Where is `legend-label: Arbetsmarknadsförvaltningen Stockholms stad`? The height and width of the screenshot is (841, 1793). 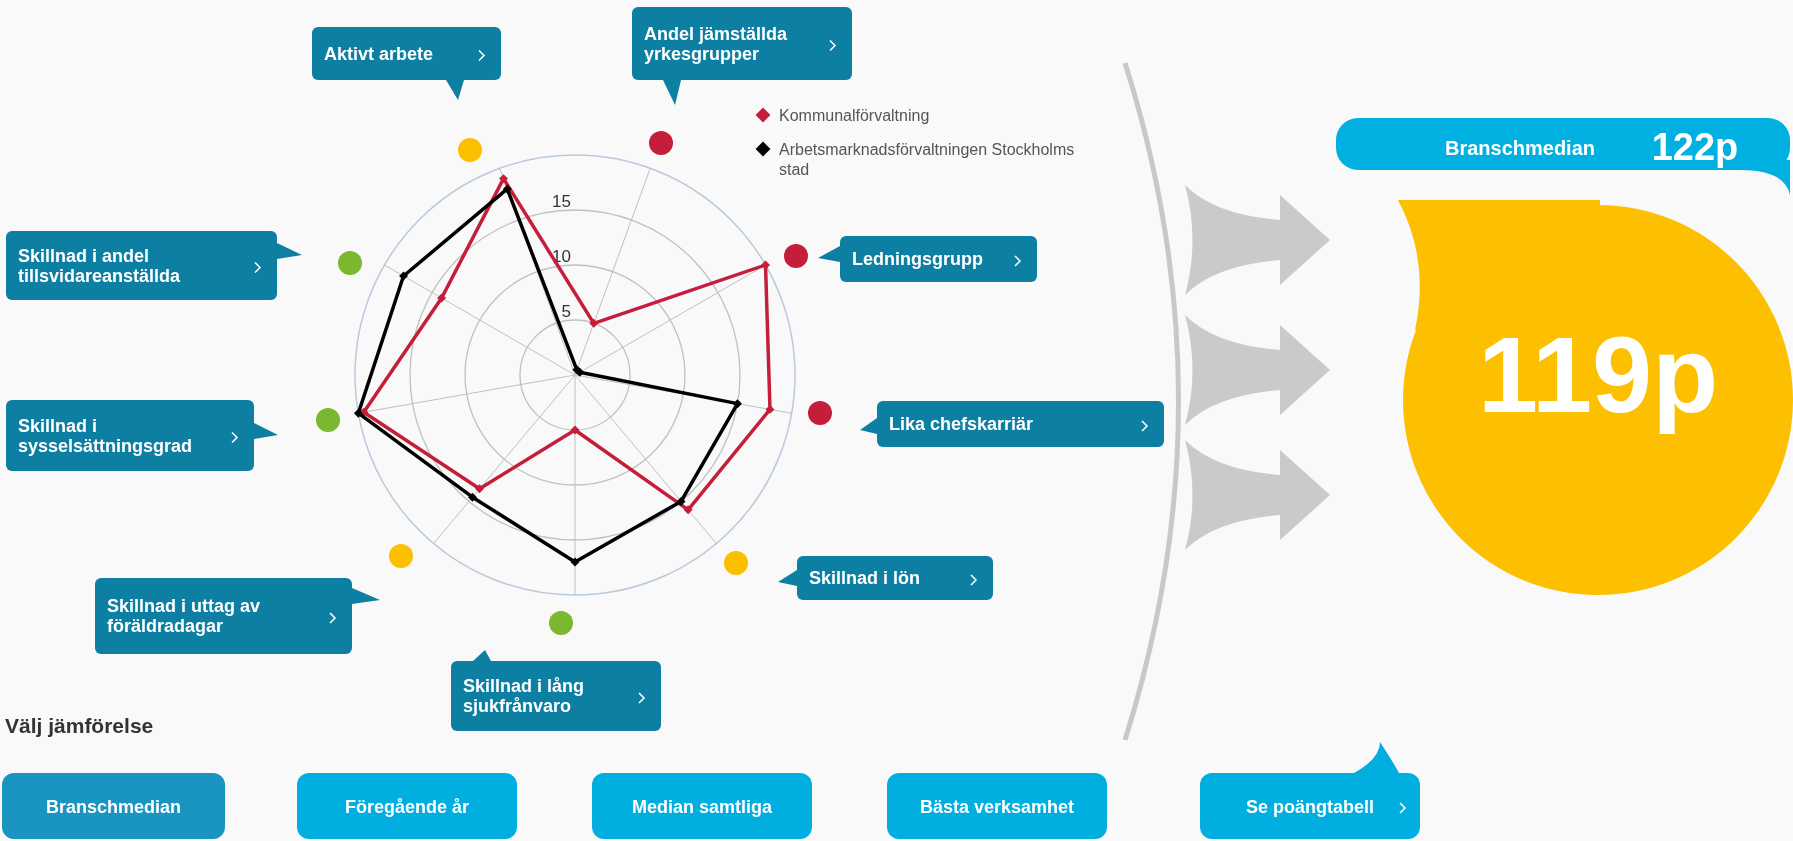 legend-label: Arbetsmarknadsförvaltningen Stockholms stad is located at coordinates (927, 159).